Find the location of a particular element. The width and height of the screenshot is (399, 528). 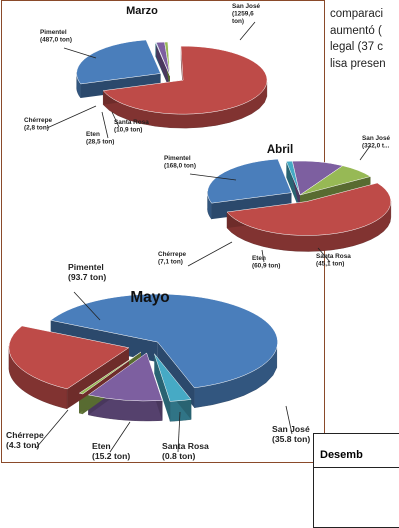

data-label-cherrepe: Chérrepe (2,8 ton) is located at coordinates (38, 124).